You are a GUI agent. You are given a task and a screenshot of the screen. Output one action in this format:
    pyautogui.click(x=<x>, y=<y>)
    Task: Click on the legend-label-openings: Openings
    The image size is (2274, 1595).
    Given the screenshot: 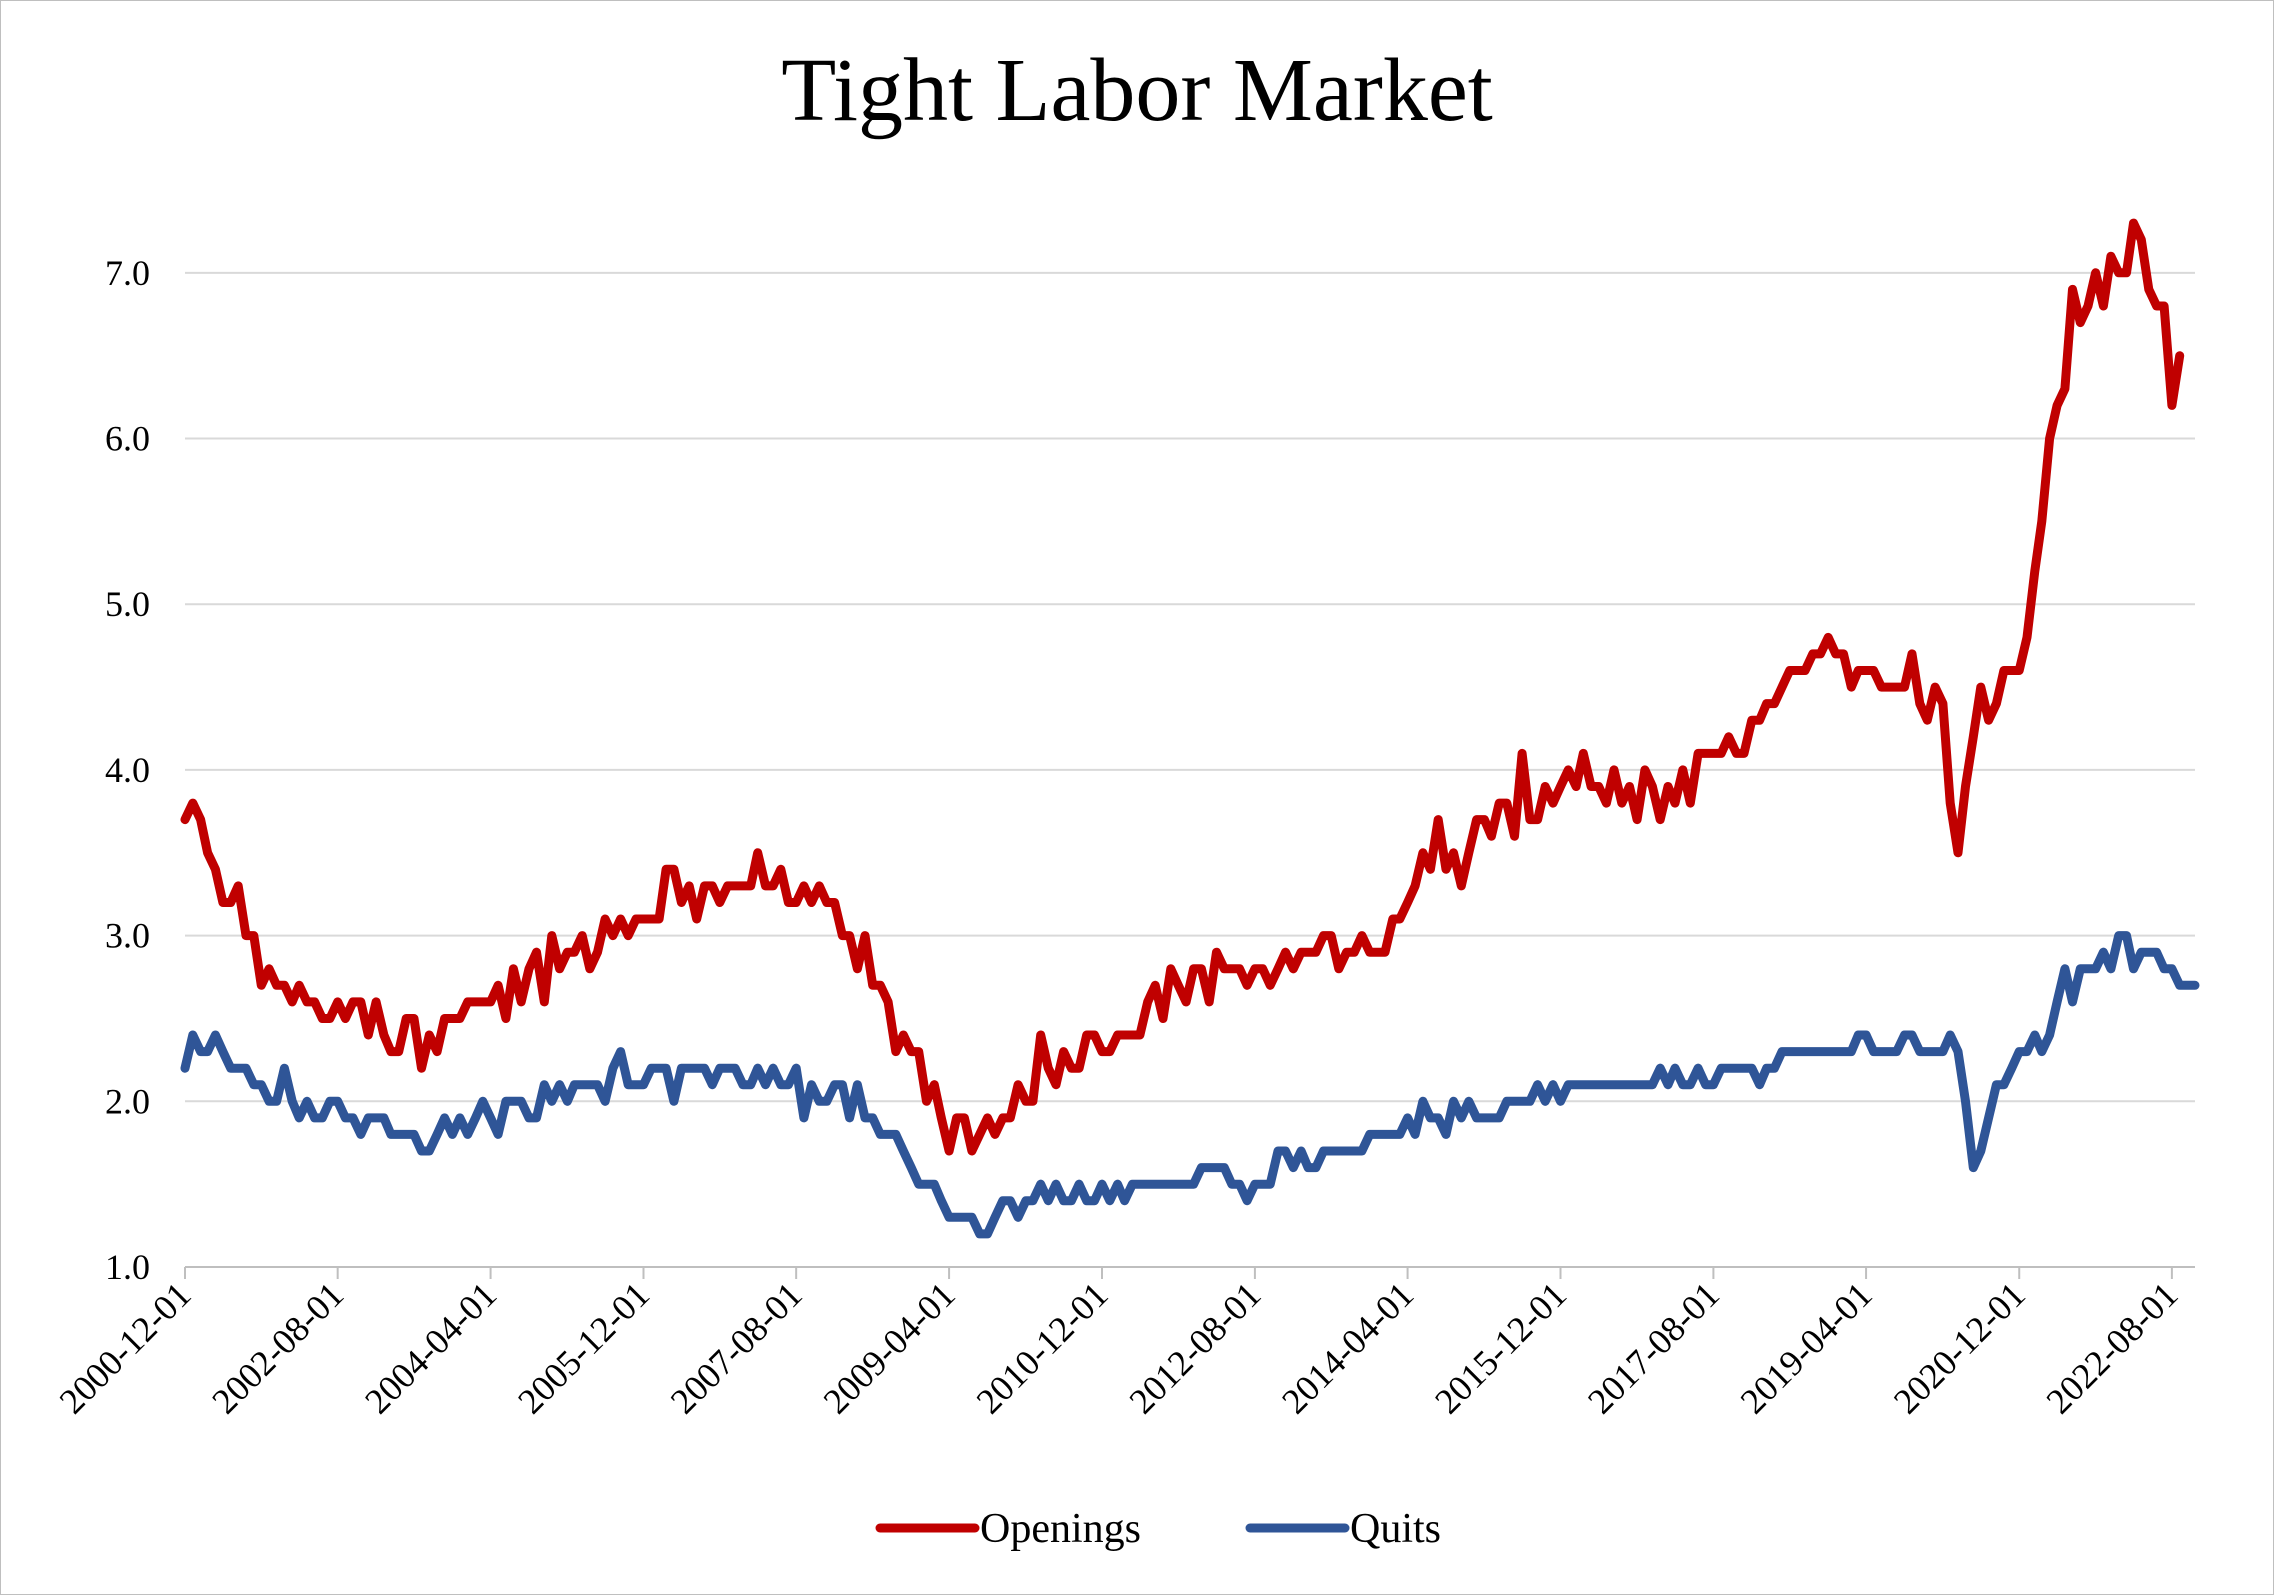 What is the action you would take?
    pyautogui.click(x=1060, y=1529)
    